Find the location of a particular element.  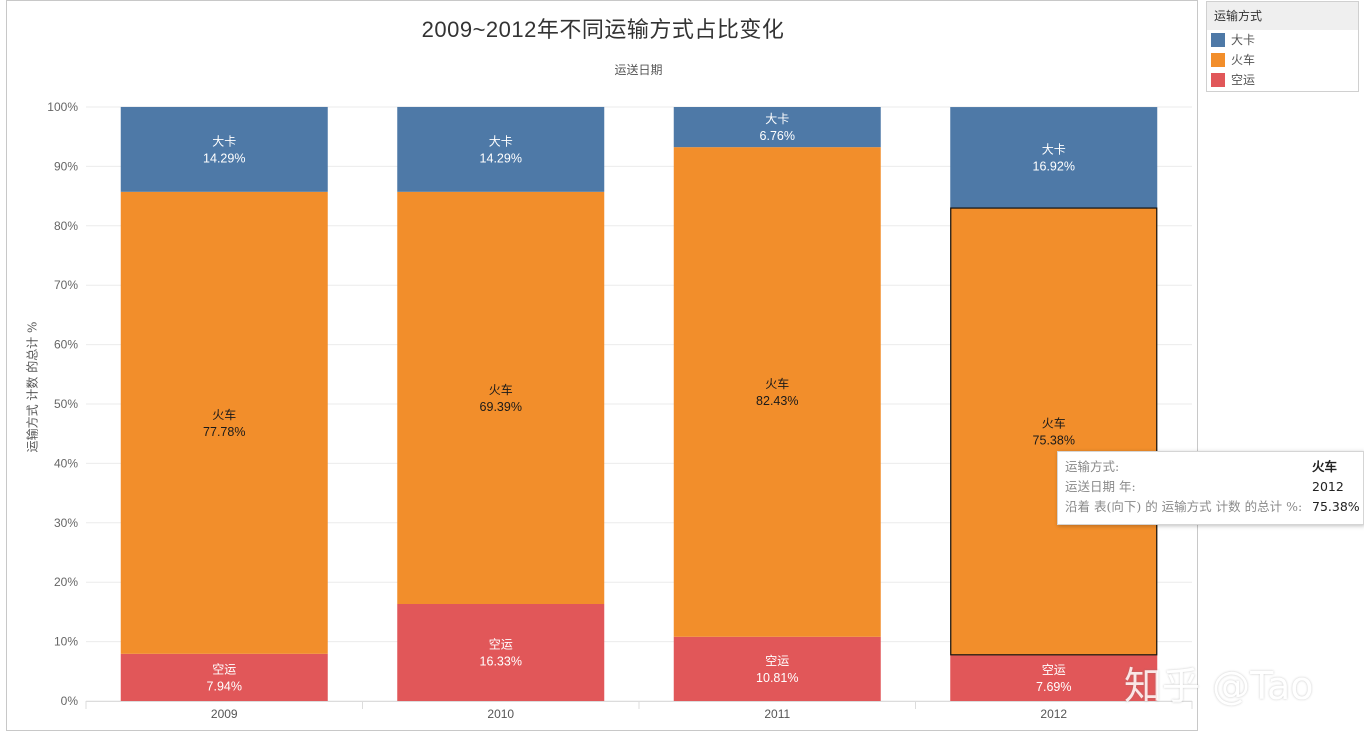

selection-outline is located at coordinates (1054, 431).